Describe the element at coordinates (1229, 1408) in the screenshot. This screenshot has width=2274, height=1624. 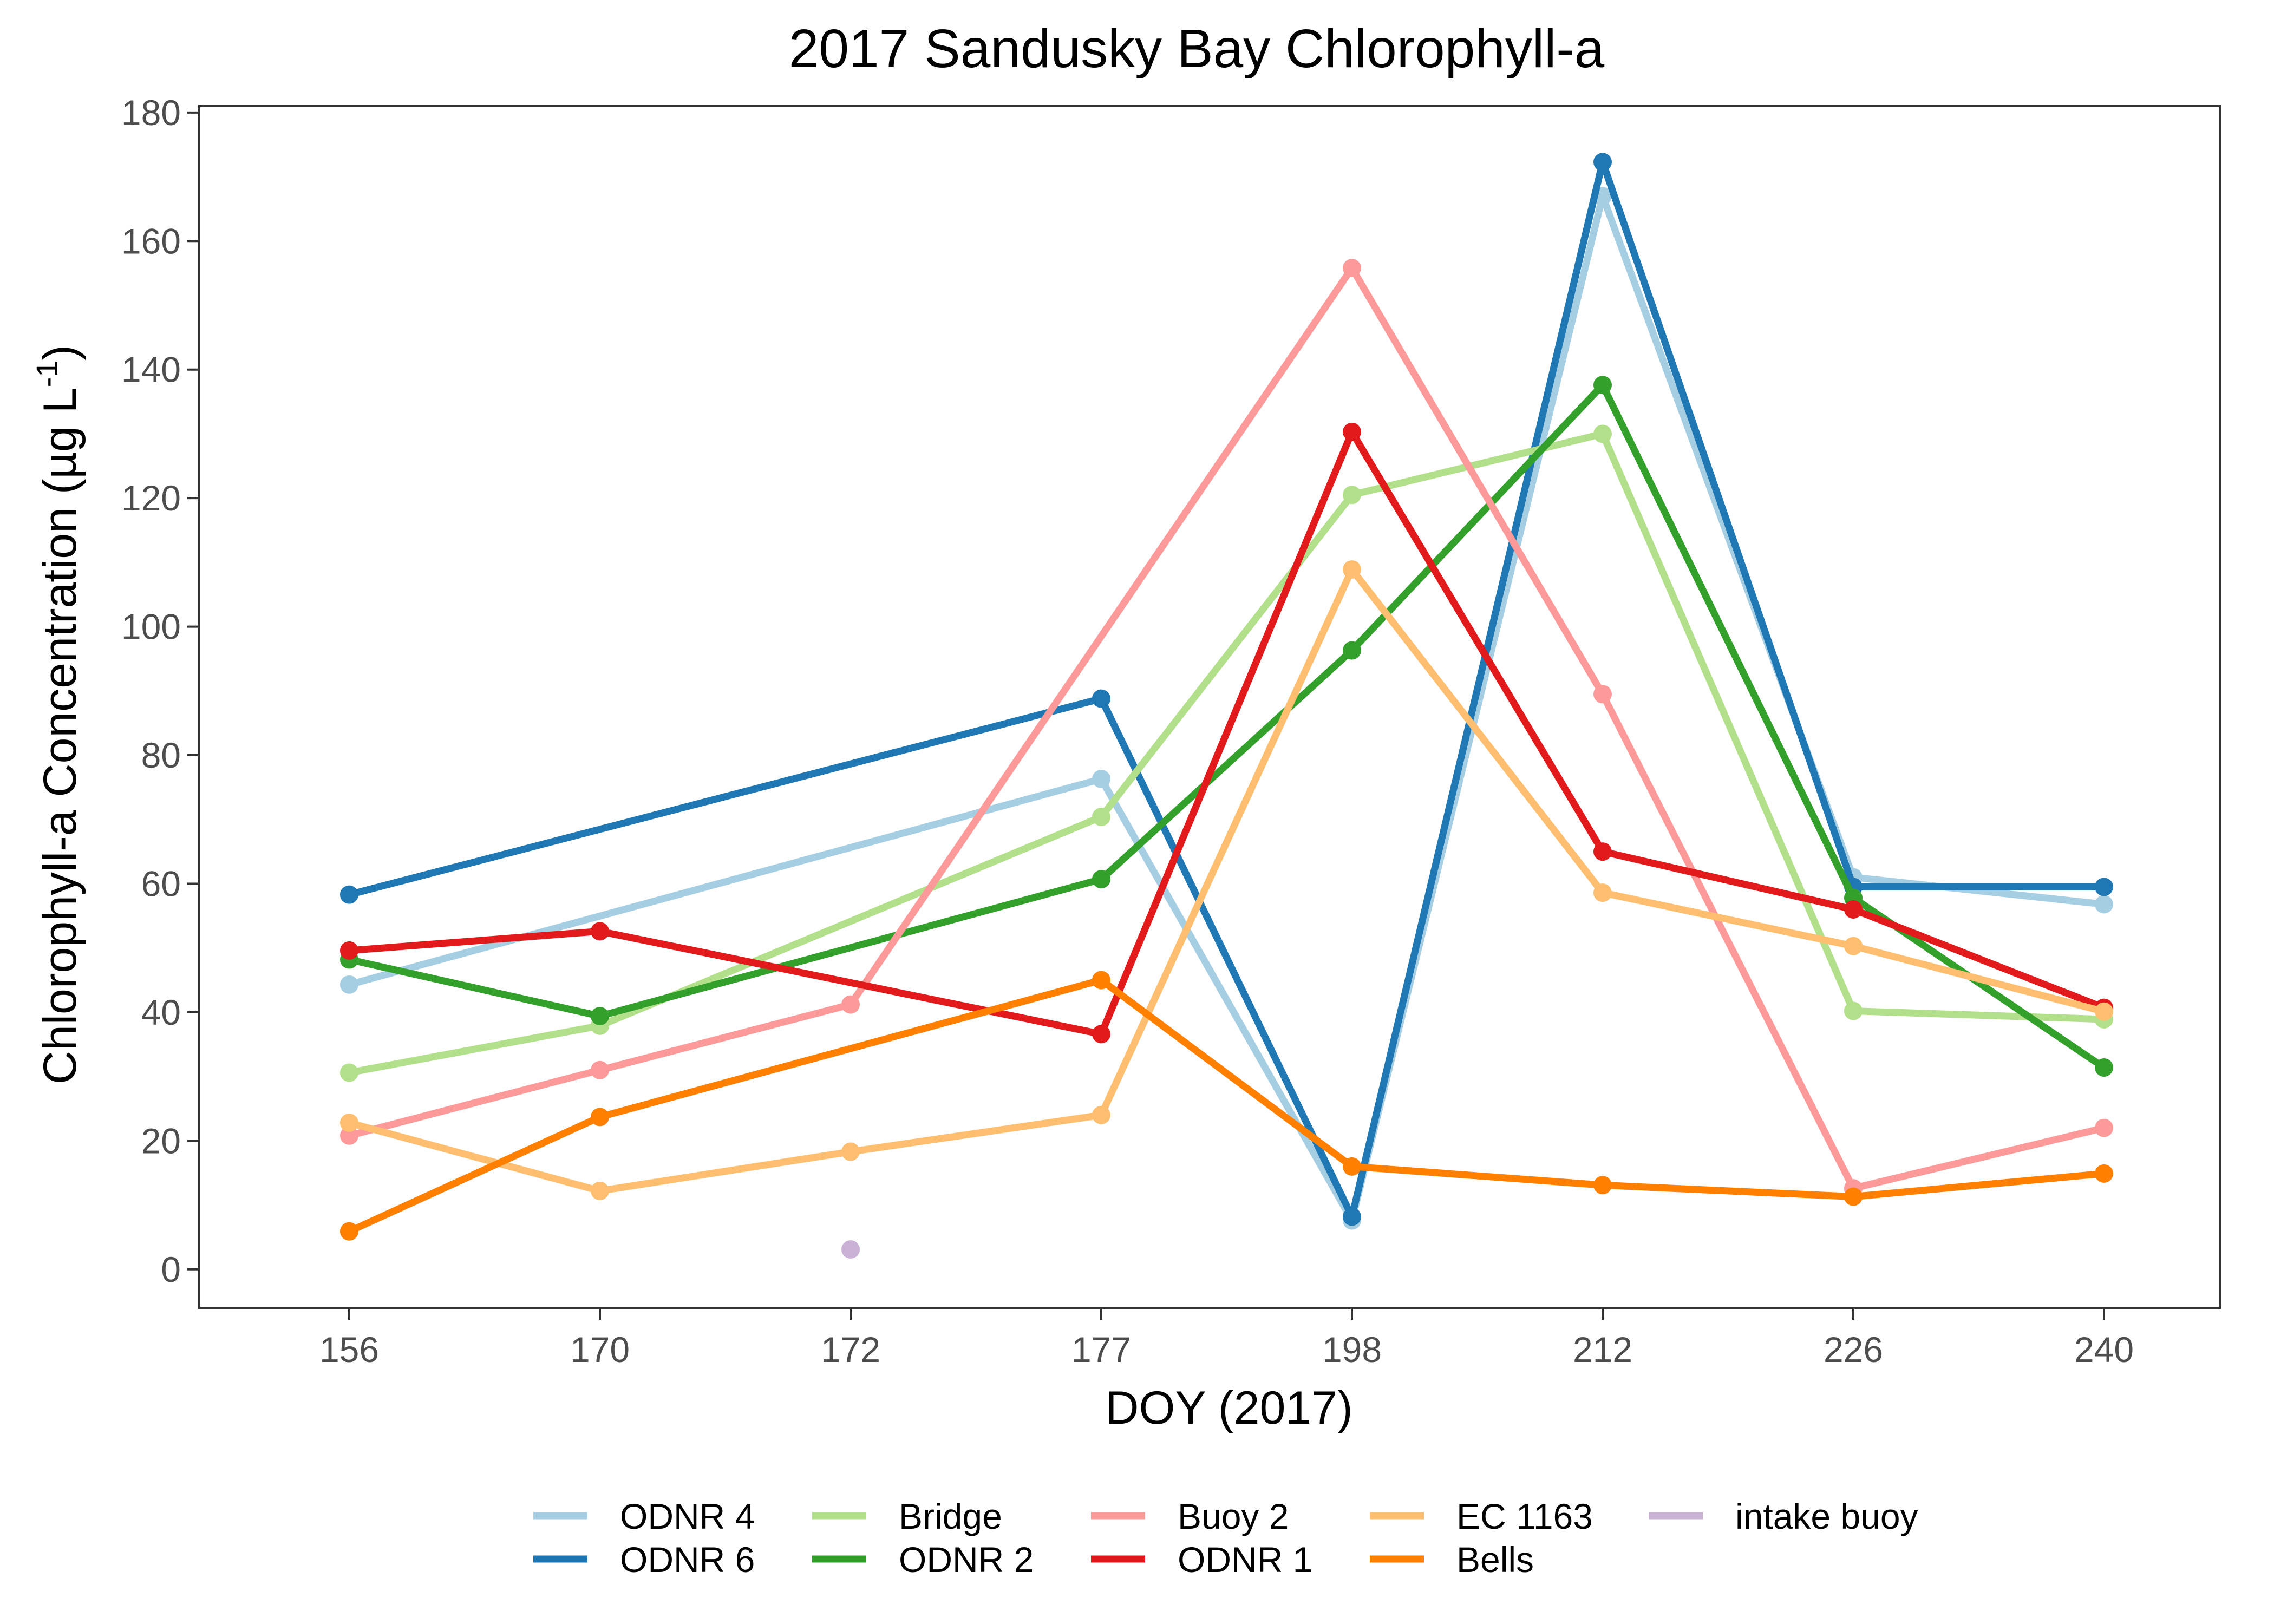
I see `x-axis-title: DOY (2017)` at that location.